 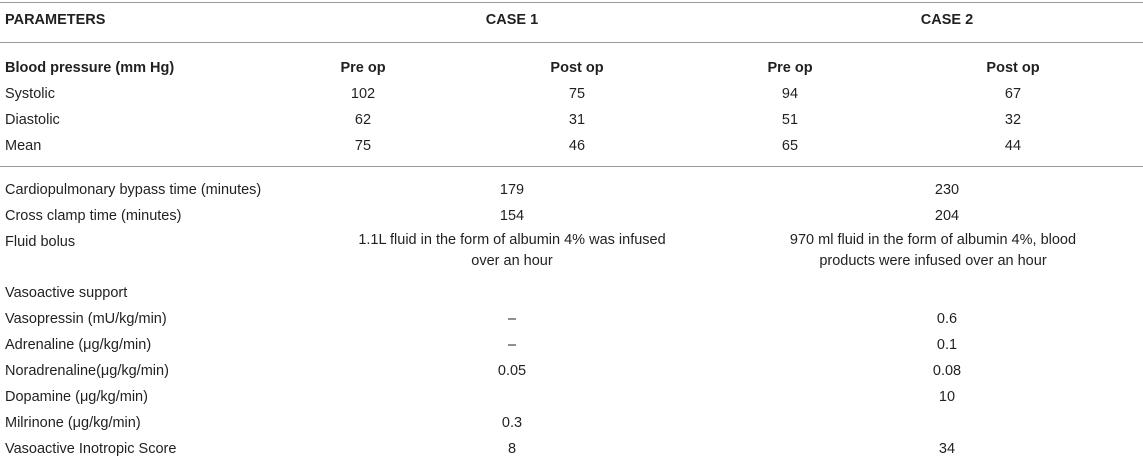 I want to click on bp-label: Blood pressure (mm Hg), so click(x=90, y=68).